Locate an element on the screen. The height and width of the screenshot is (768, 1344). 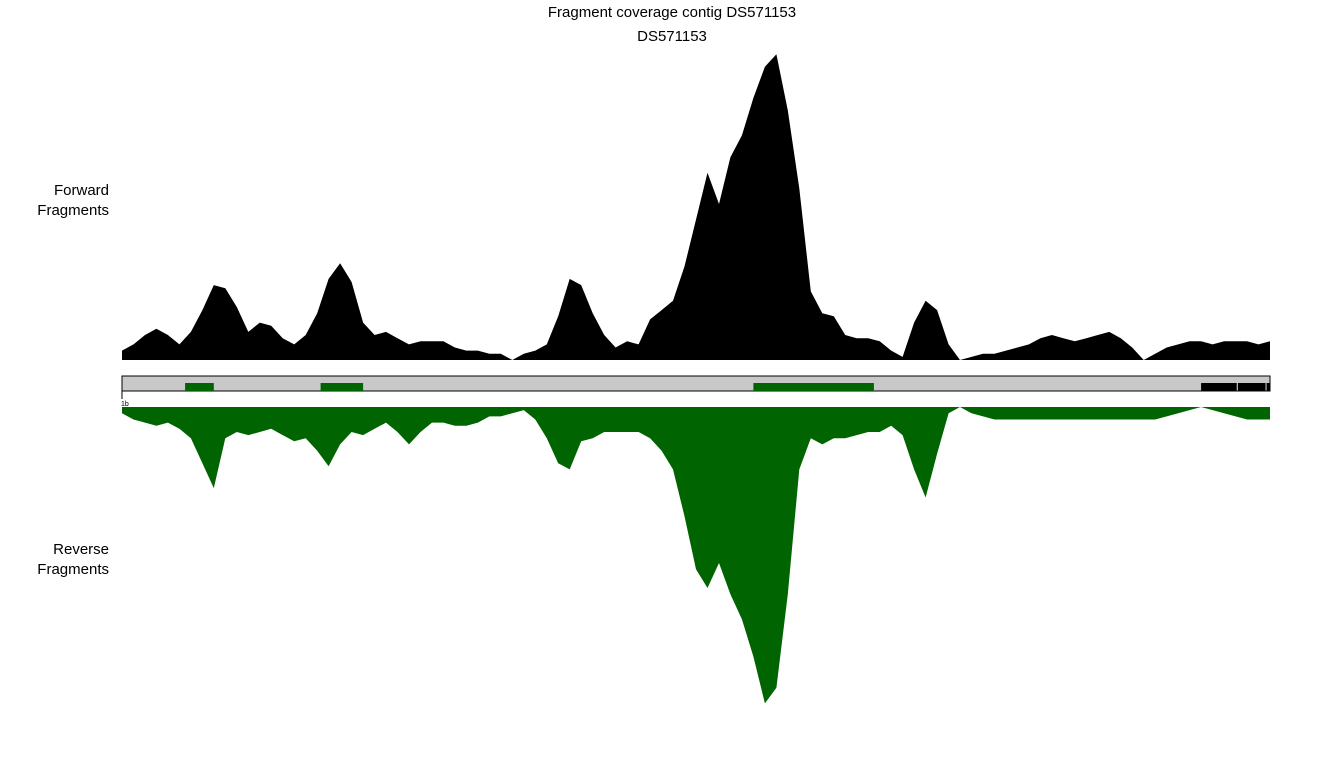
contig-bar is located at coordinates (696, 383).